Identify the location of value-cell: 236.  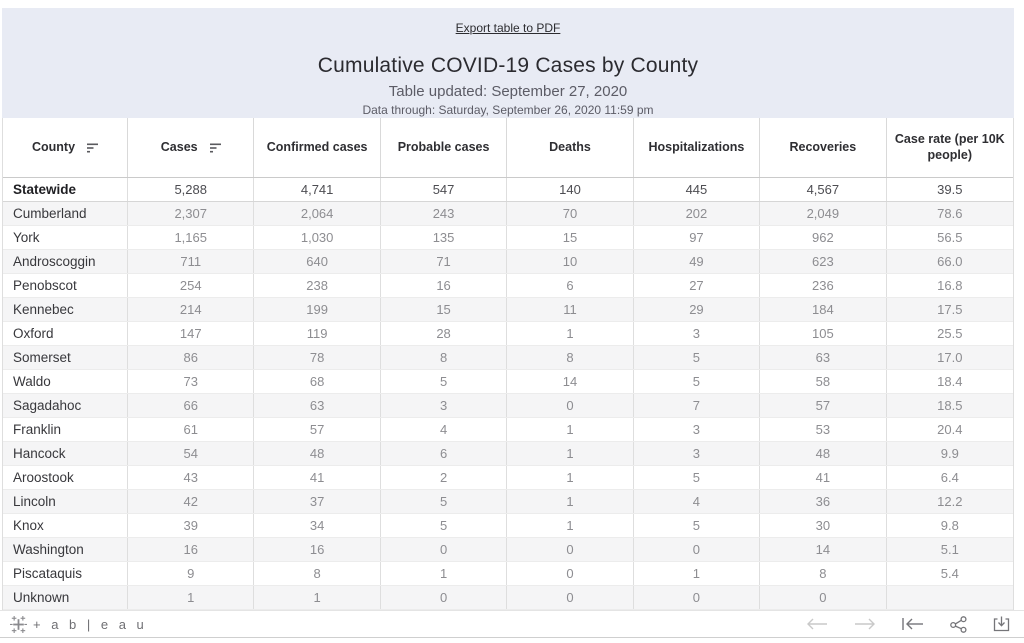
(823, 285).